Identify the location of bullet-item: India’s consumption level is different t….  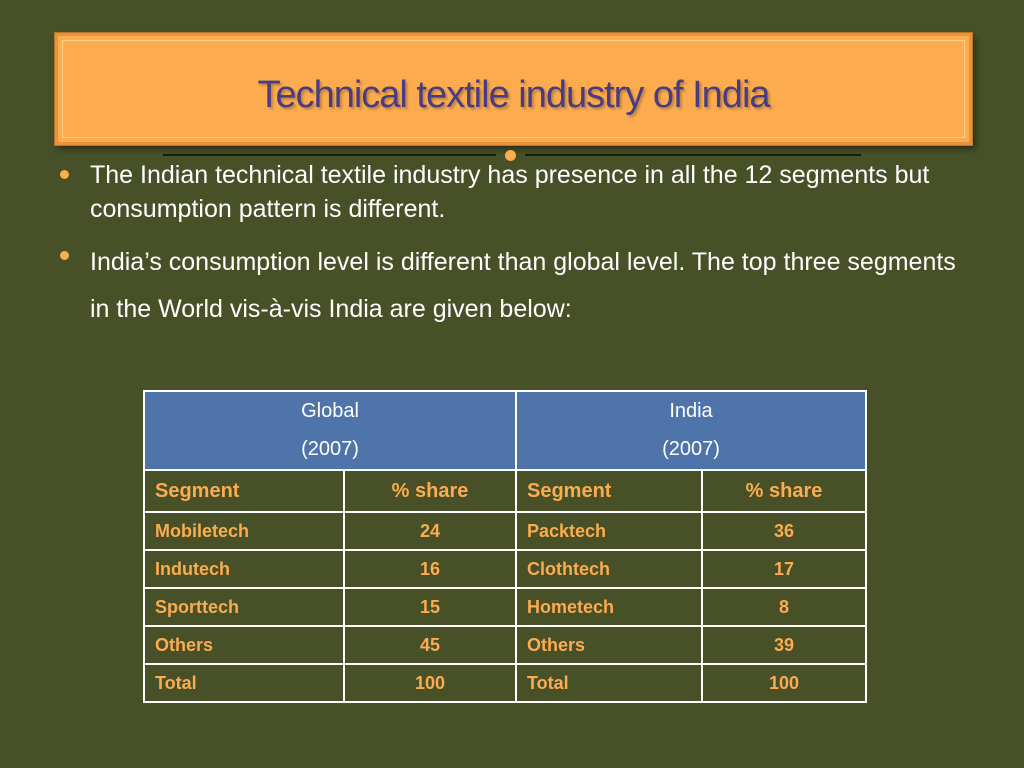
(510, 286).